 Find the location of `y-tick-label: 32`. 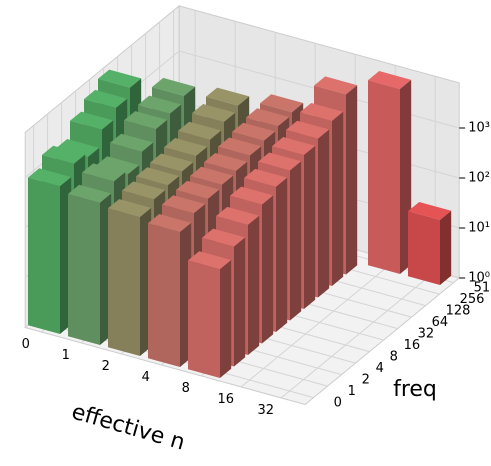

y-tick-label: 32 is located at coordinates (426, 334).